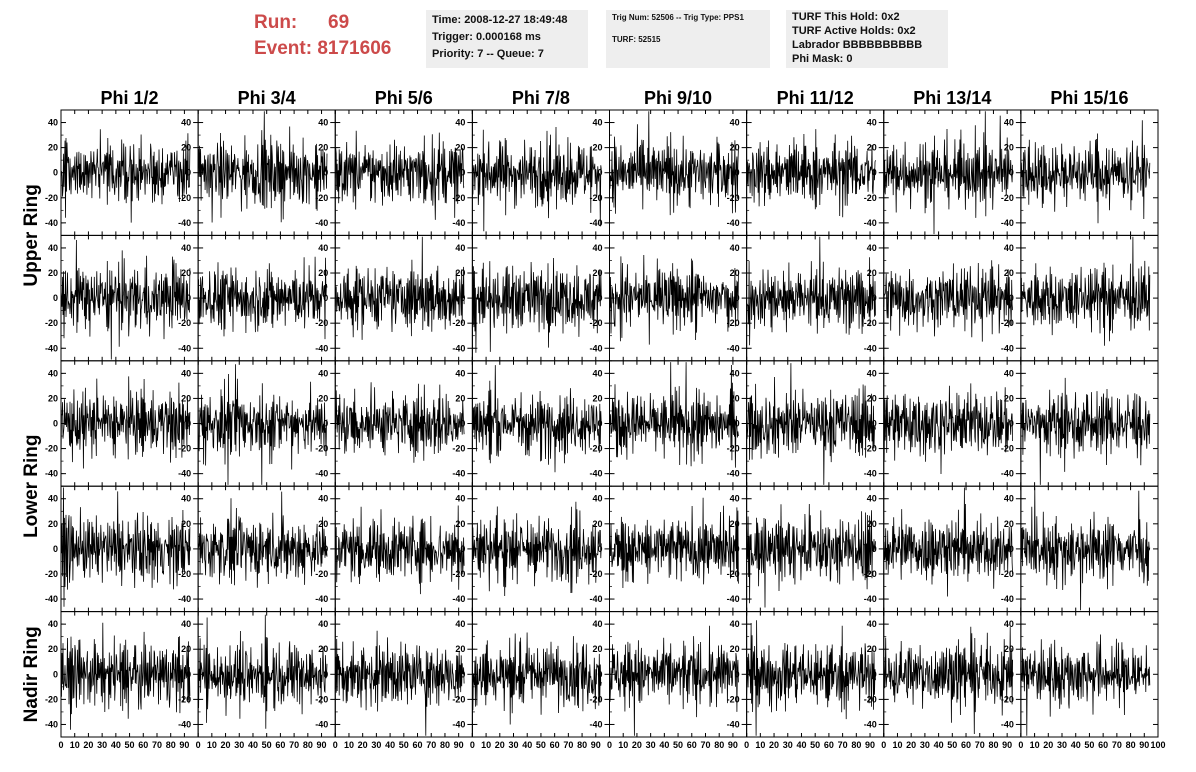 The image size is (1196, 772). Describe the element at coordinates (857, 45) in the screenshot. I see `labrador-text: Labrador BBBBBBBBBB` at that location.